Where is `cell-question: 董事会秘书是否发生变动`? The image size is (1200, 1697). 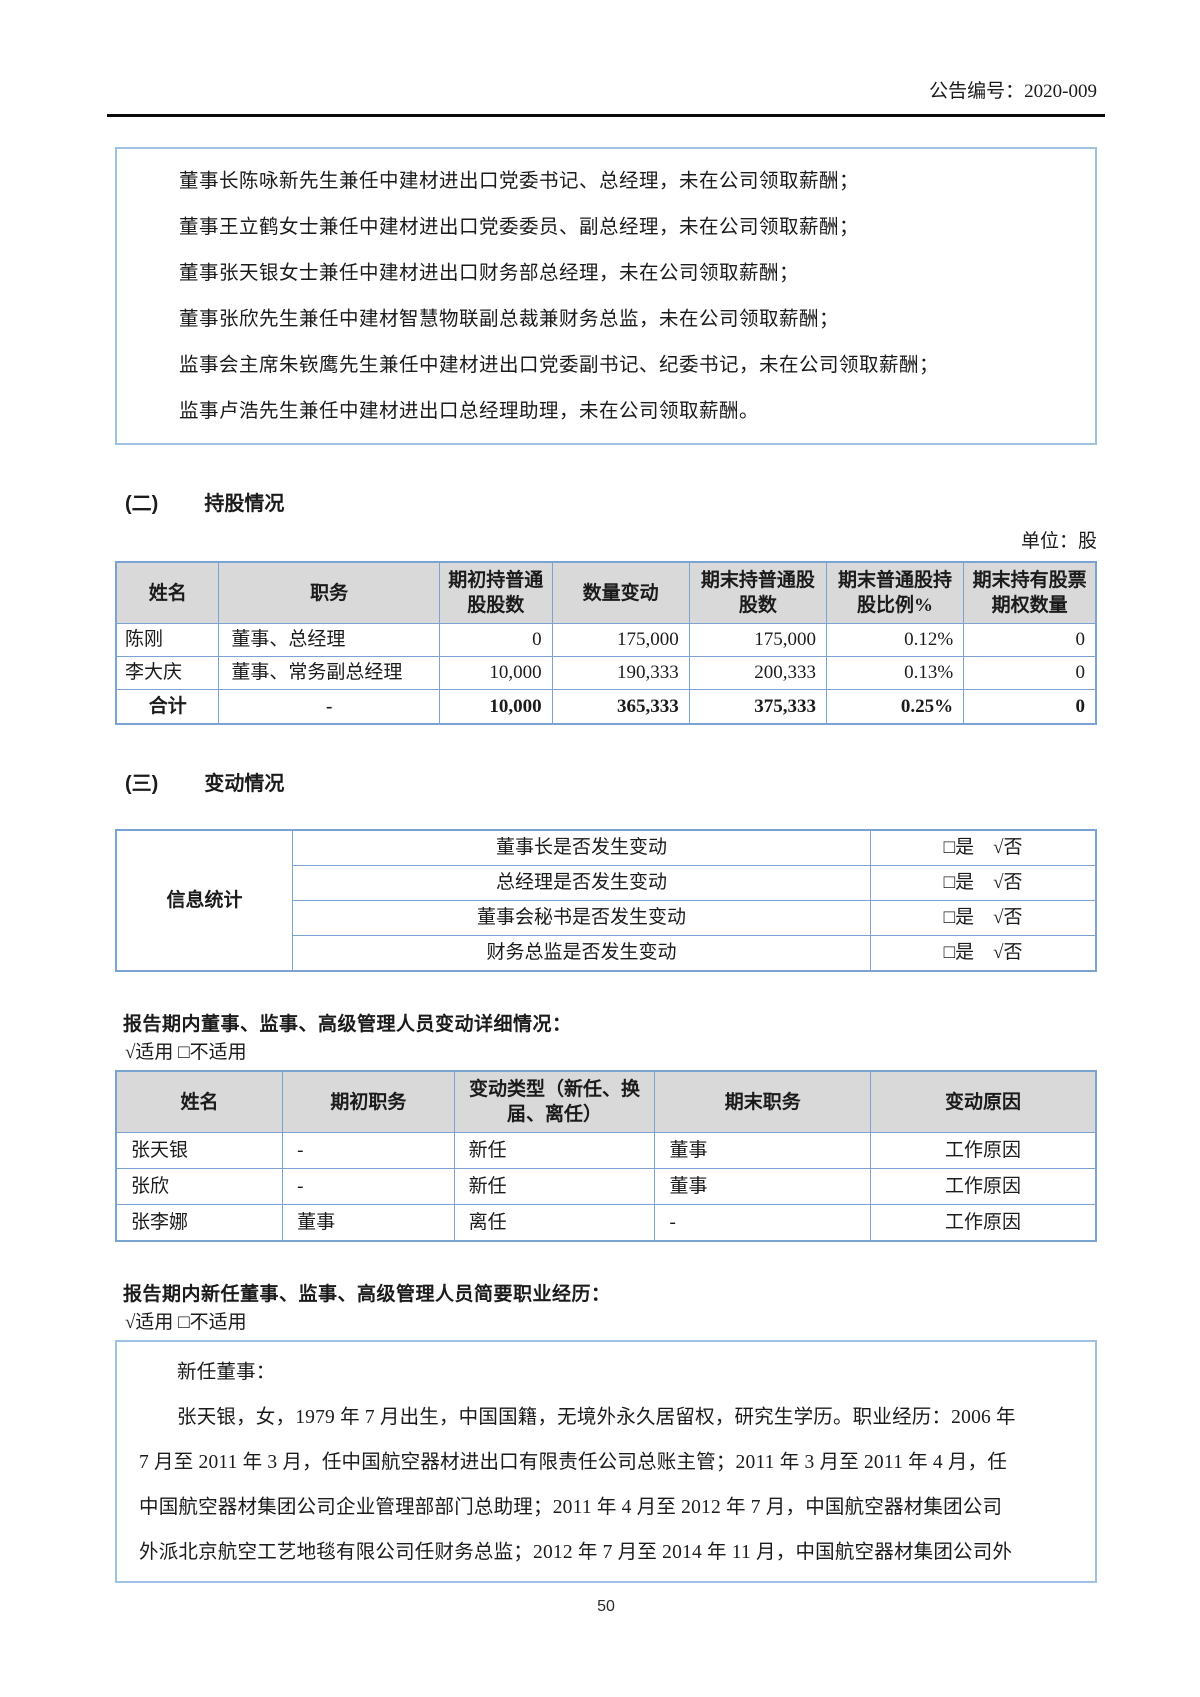 cell-question: 董事会秘书是否发生变动 is located at coordinates (581, 918).